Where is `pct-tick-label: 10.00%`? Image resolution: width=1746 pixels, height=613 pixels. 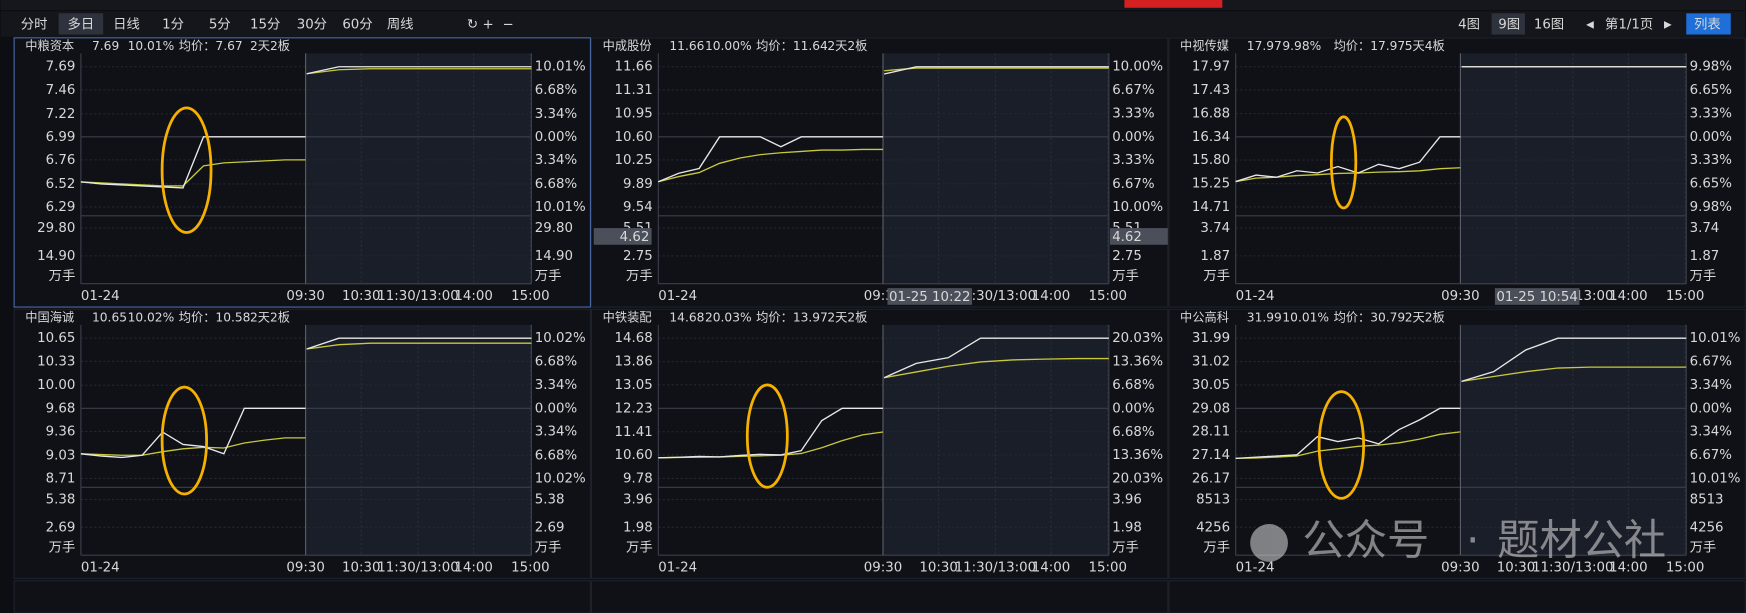
pct-tick-label: 10.00% is located at coordinates (1137, 67).